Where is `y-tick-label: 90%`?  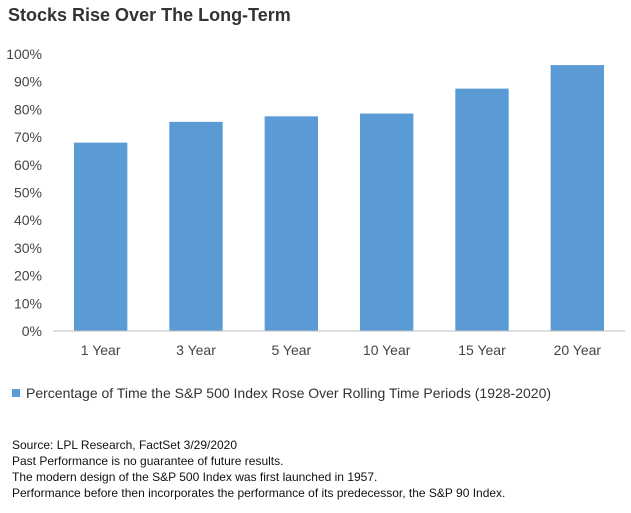
y-tick-label: 90% is located at coordinates (28, 82).